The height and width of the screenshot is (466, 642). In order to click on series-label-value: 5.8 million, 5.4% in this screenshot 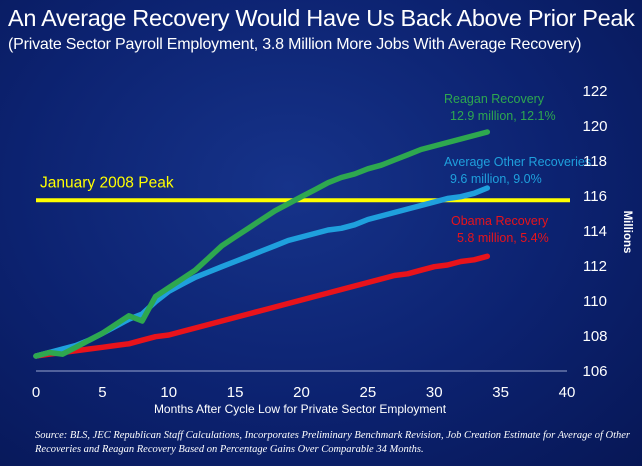, I will do `click(503, 238)`.